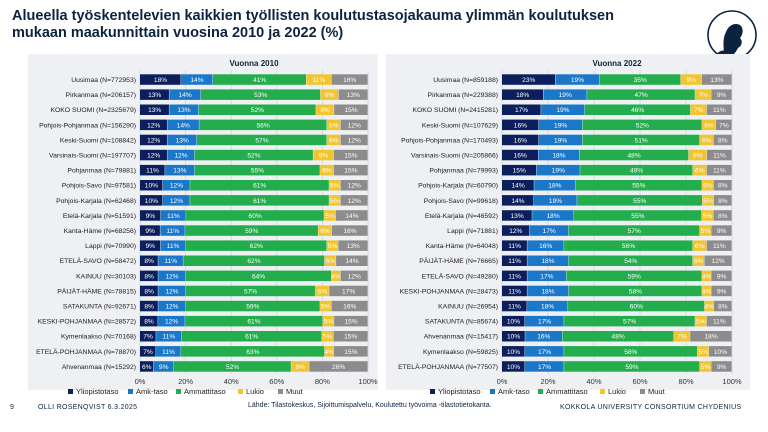 This screenshot has height=432, width=768. What do you see at coordinates (544, 352) in the screenshot?
I see `data-label: 17%` at bounding box center [544, 352].